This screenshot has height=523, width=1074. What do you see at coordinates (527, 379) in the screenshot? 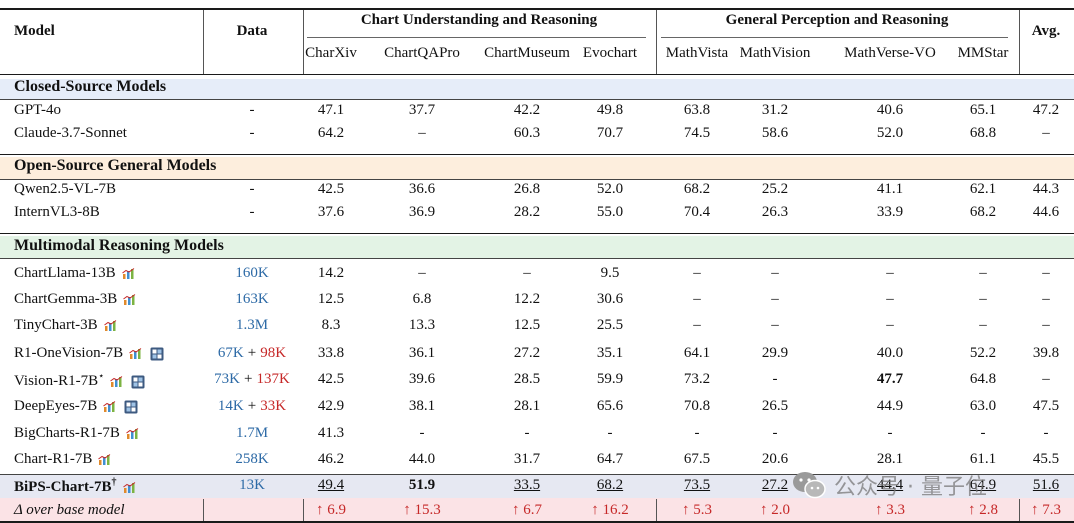
I see `score-cell: 28.5` at bounding box center [527, 379].